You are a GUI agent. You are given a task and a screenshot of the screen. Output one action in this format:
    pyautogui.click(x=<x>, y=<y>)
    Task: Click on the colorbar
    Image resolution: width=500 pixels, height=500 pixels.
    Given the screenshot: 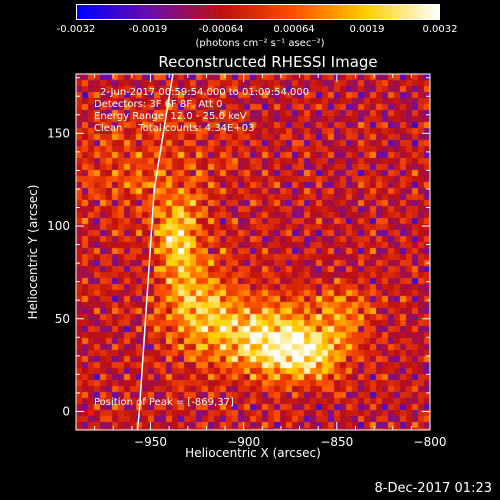 What is the action you would take?
    pyautogui.click(x=258, y=12)
    